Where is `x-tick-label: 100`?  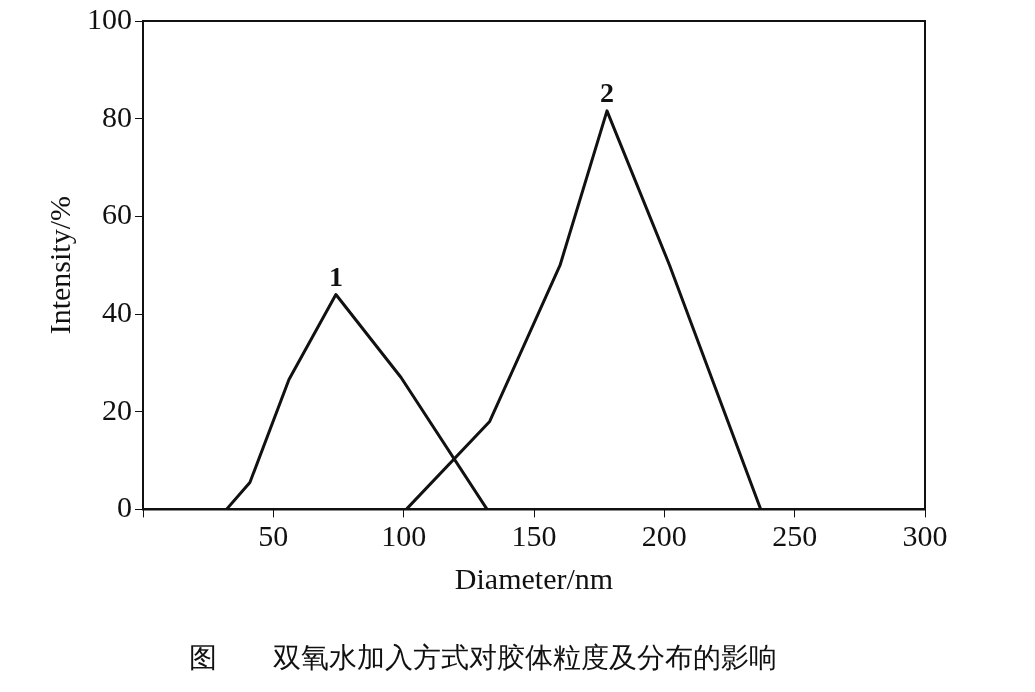
x-tick-label: 100 is located at coordinates (404, 536).